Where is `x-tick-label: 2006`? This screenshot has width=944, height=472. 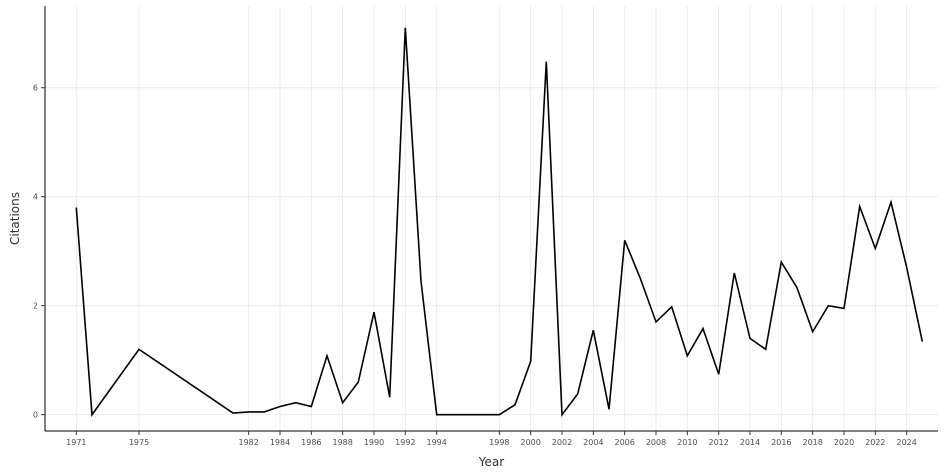 x-tick-label: 2006 is located at coordinates (624, 442).